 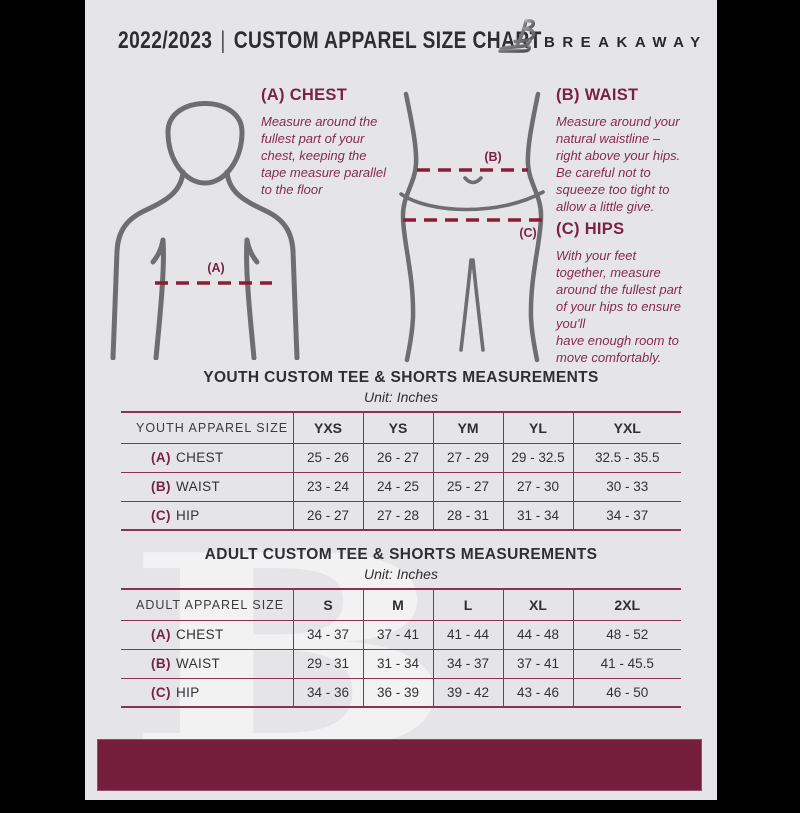 What do you see at coordinates (401, 397) in the screenshot?
I see `youth-table-unit: Unit: Inches` at bounding box center [401, 397].